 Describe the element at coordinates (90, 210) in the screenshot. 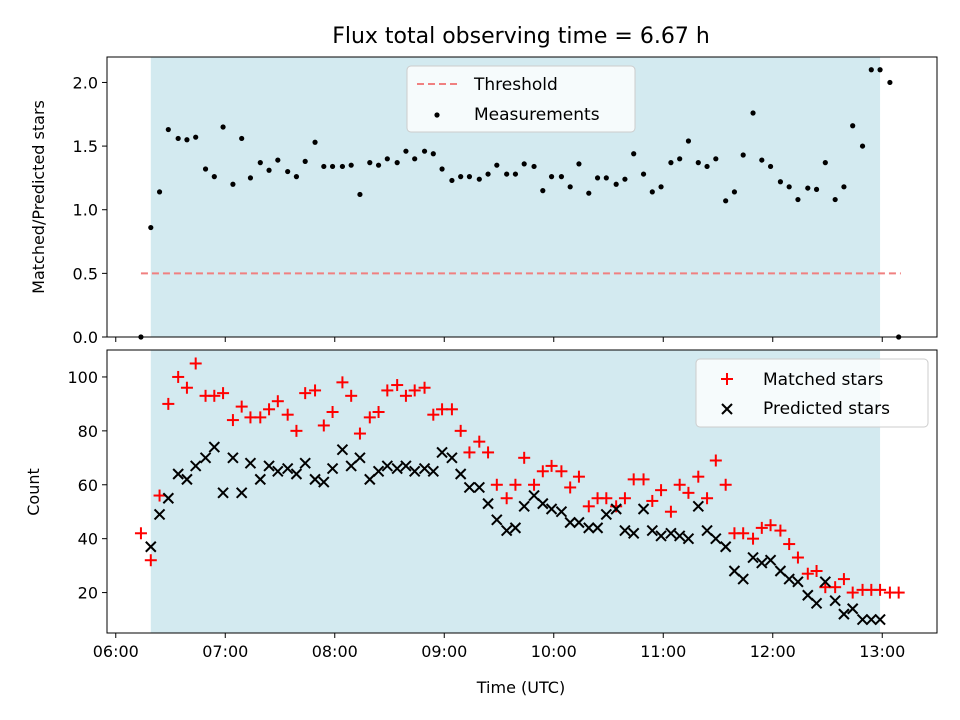

I see `top-y-ticks: 0.0 0.5 1.0 1.5 2.0` at that location.